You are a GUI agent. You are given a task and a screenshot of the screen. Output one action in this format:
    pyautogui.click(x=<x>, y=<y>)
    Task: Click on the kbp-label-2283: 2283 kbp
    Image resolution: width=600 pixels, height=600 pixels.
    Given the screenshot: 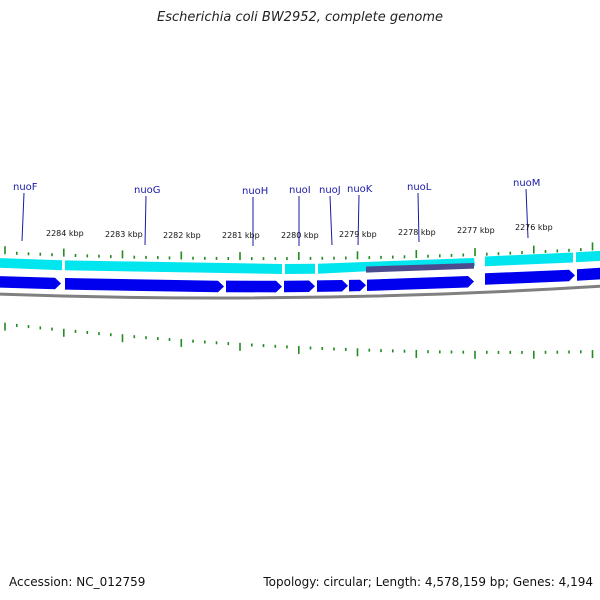 What is the action you would take?
    pyautogui.click(x=124, y=234)
    